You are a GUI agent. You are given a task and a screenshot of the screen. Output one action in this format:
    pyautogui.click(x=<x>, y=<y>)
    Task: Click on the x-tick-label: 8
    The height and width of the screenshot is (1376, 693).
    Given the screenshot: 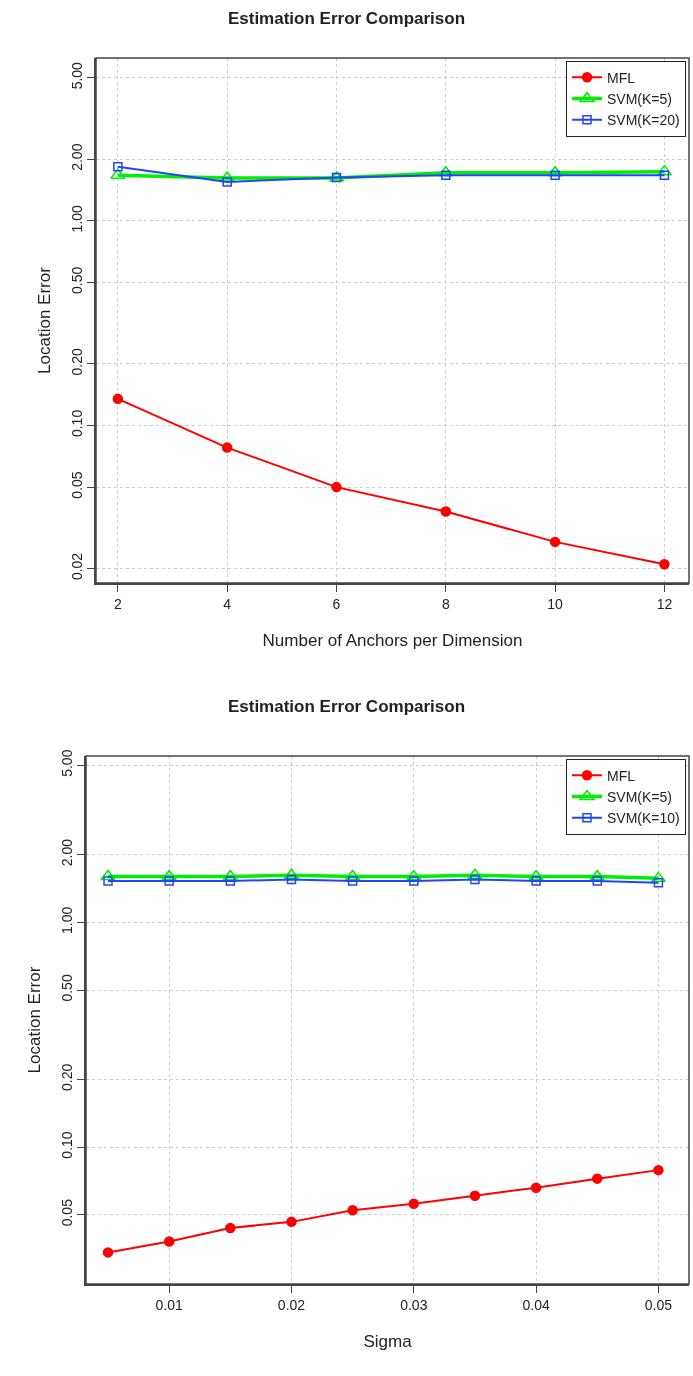 What is the action you would take?
    pyautogui.click(x=445, y=603)
    